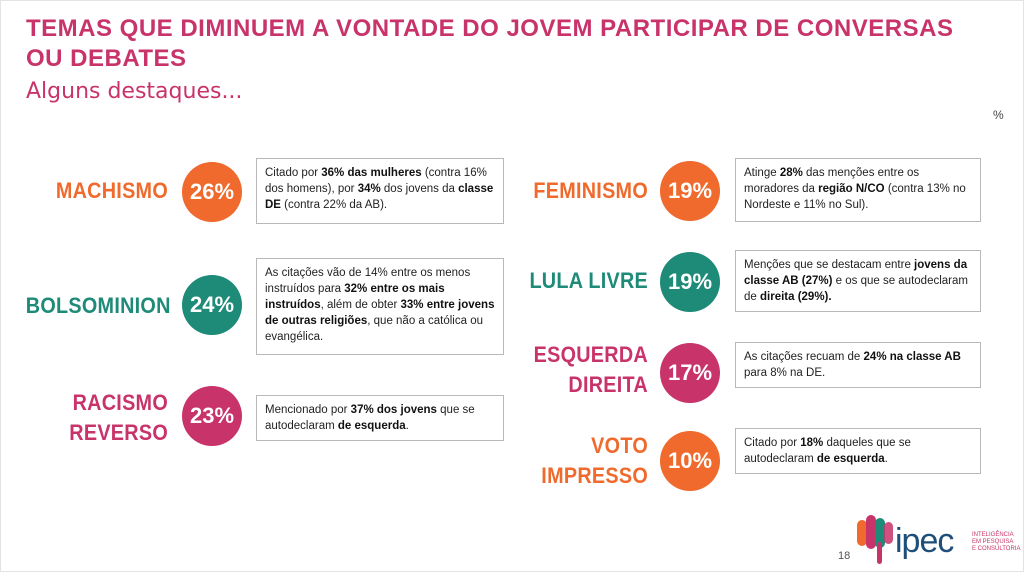 This screenshot has width=1024, height=572. Describe the element at coordinates (844, 556) in the screenshot. I see `page-number: 18` at that location.